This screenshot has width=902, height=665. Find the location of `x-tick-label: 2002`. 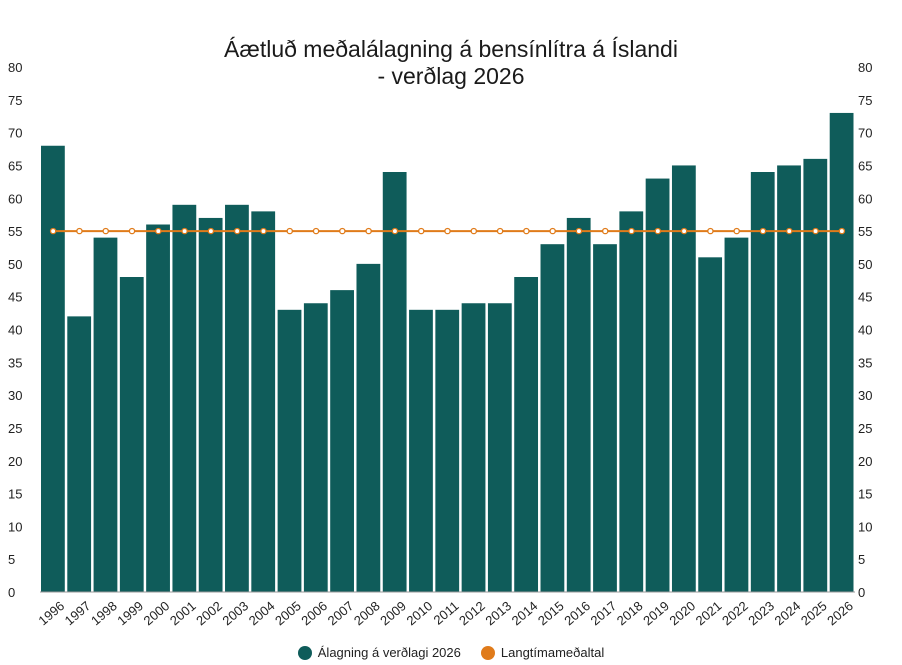

x-tick-label: 2002 is located at coordinates (209, 613).